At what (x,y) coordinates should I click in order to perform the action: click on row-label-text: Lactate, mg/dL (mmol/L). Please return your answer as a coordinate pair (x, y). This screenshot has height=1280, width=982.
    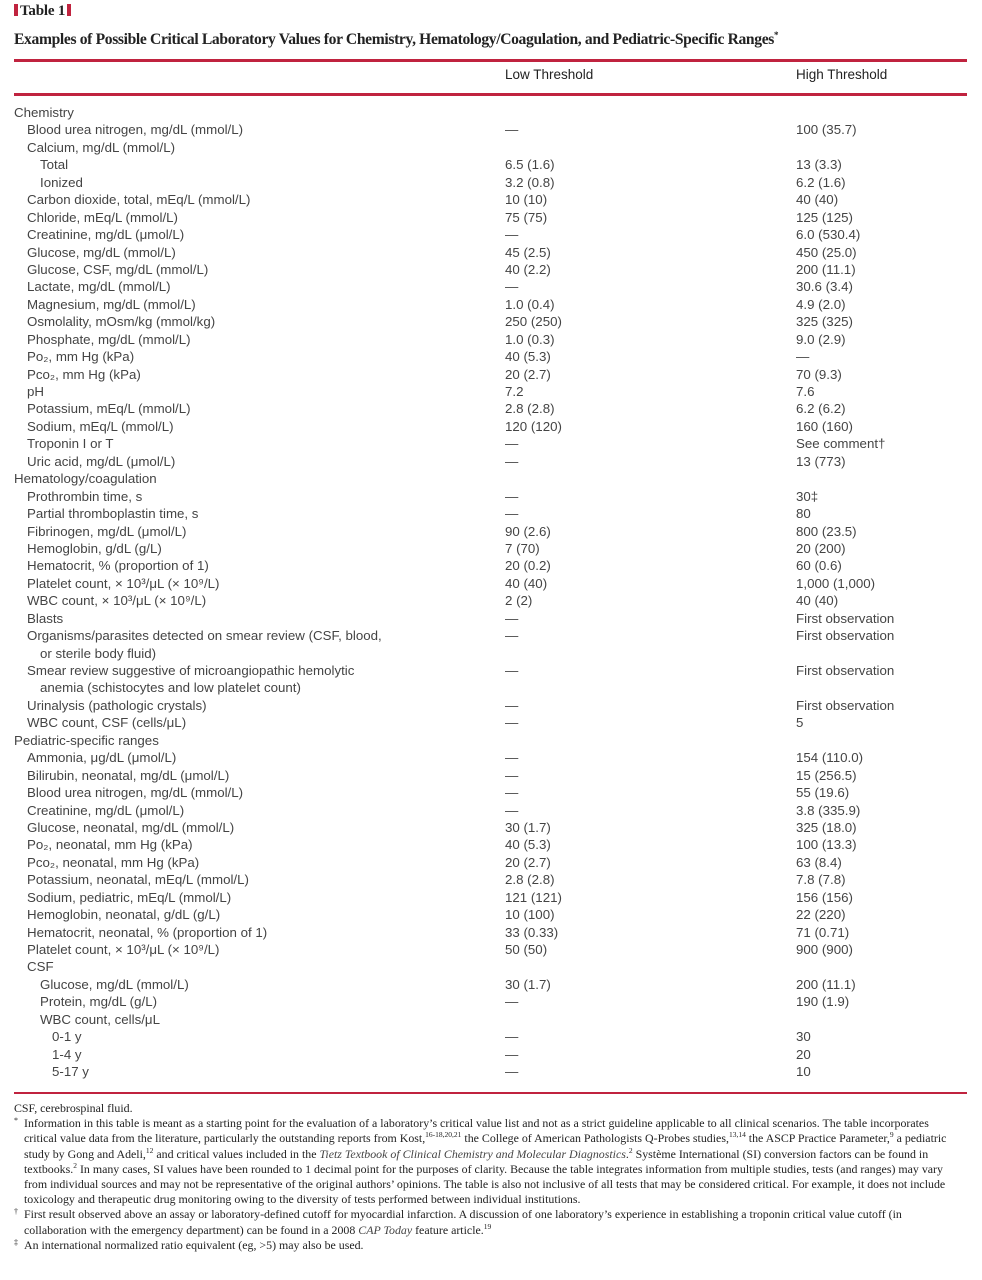
    Looking at the image, I should click on (99, 287).